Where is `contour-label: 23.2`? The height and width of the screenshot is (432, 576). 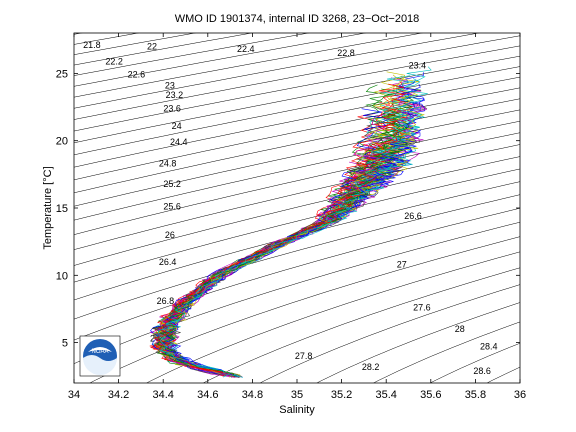 contour-label: 23.2 is located at coordinates (175, 95).